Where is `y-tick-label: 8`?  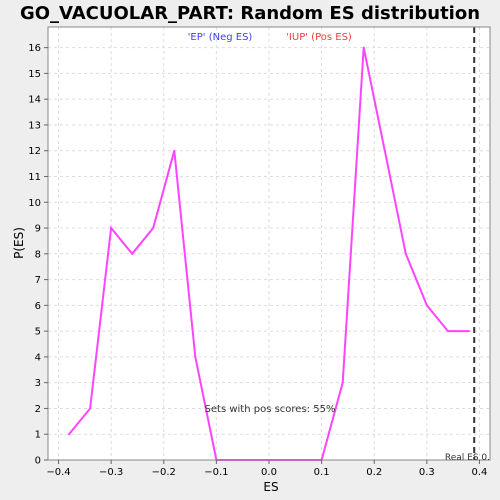
y-tick-label: 8 is located at coordinates (38, 254).